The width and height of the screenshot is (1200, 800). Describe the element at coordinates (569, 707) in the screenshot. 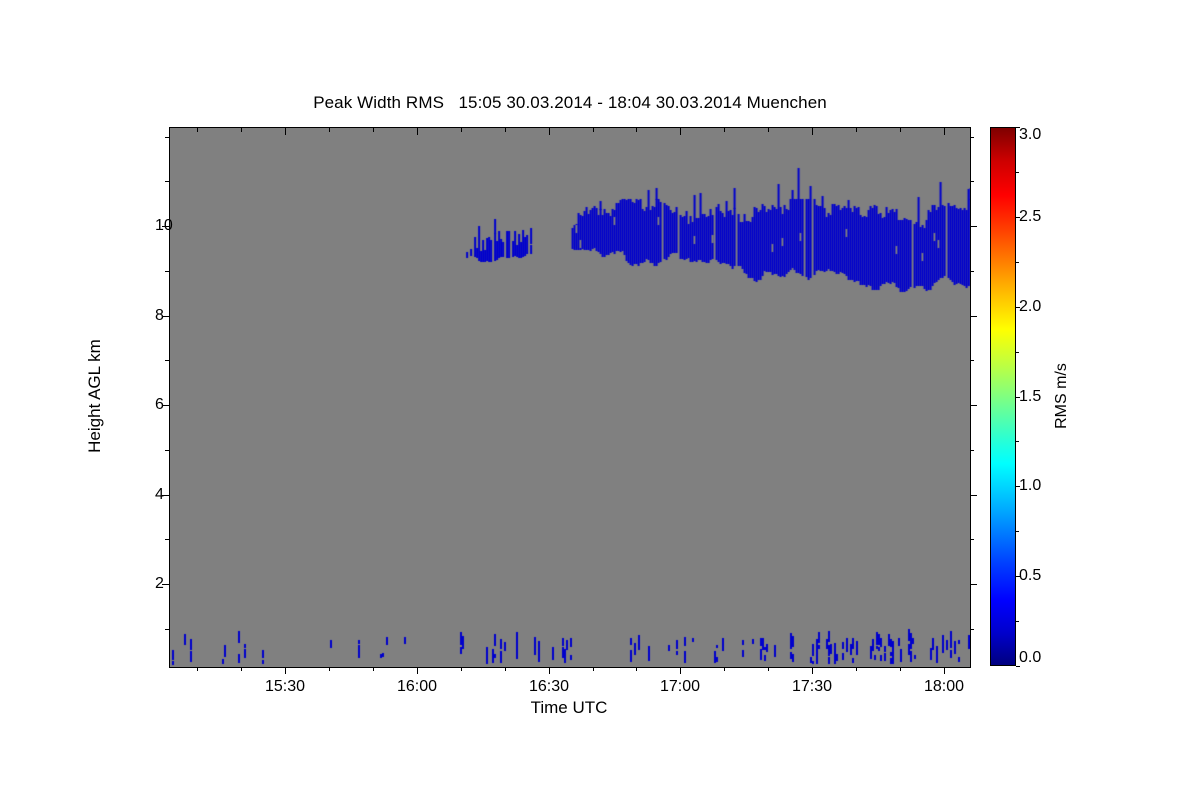

I see `x-axis-label: Time UTC` at that location.